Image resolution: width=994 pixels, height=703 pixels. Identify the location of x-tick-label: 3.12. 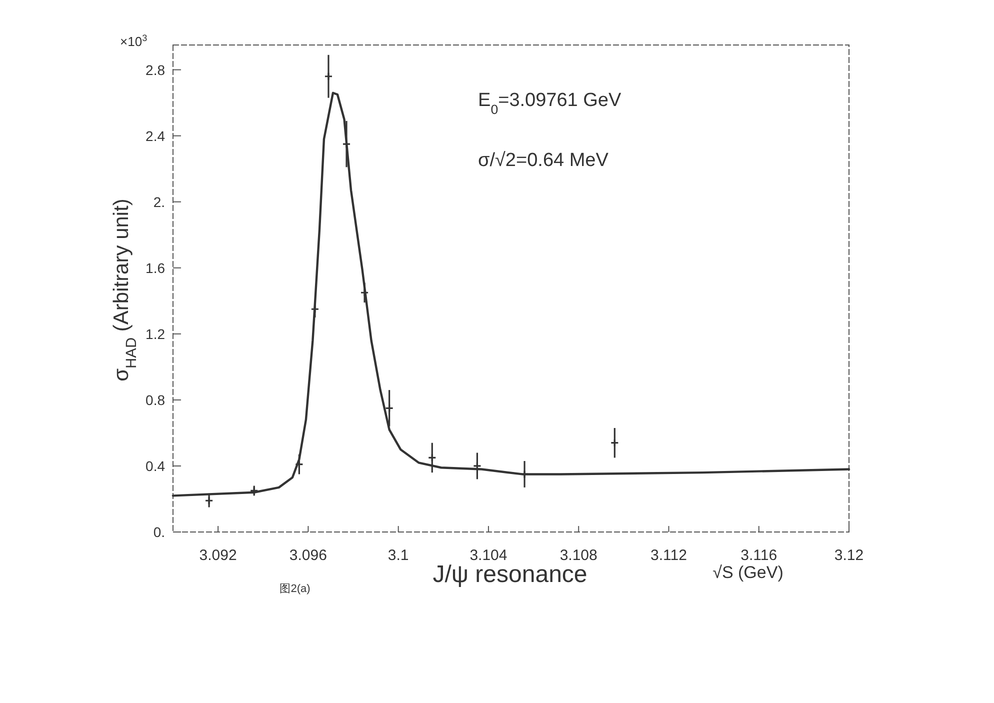
(849, 555).